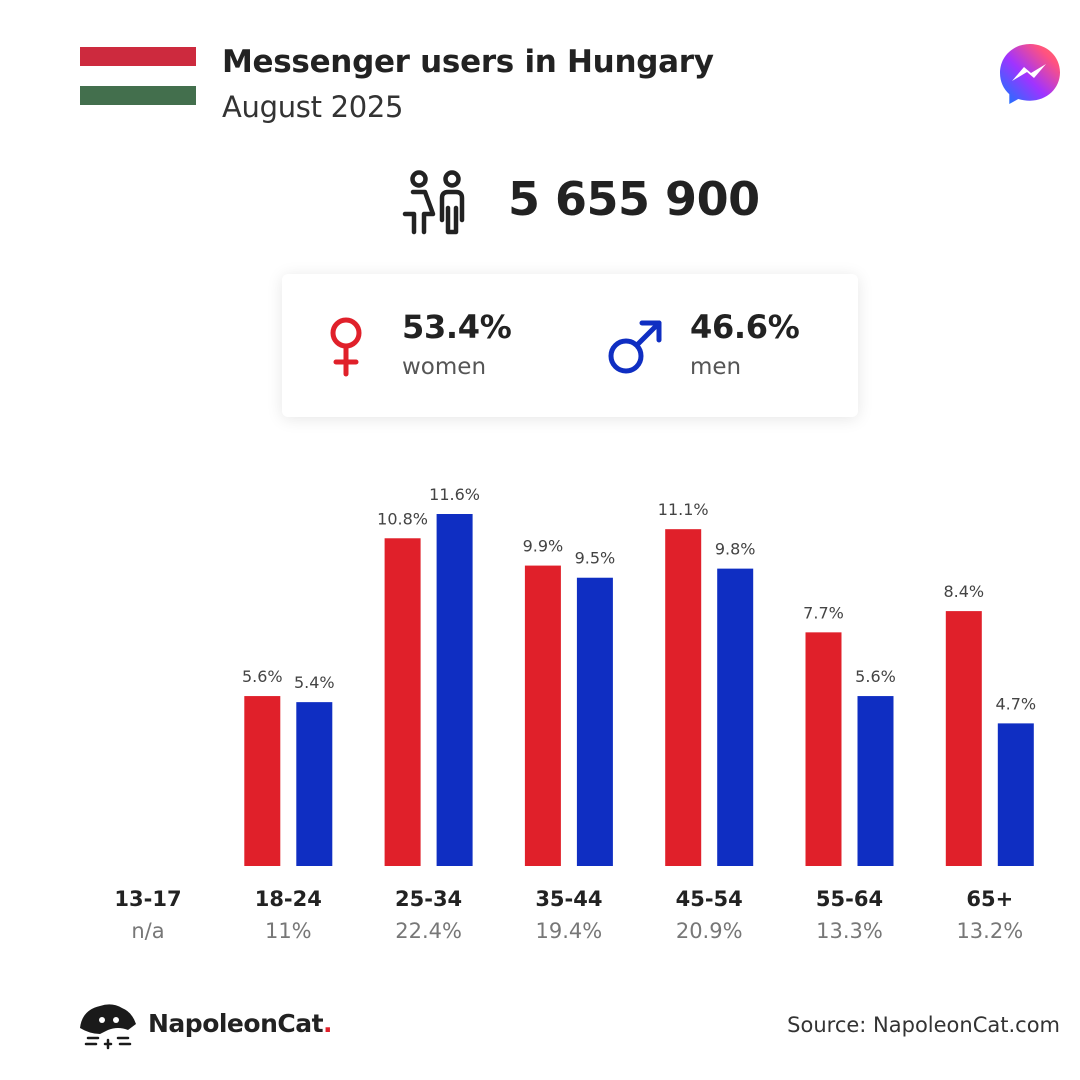  What do you see at coordinates (147, 931) in the screenshot?
I see `age-group-total-13-17: n/a` at bounding box center [147, 931].